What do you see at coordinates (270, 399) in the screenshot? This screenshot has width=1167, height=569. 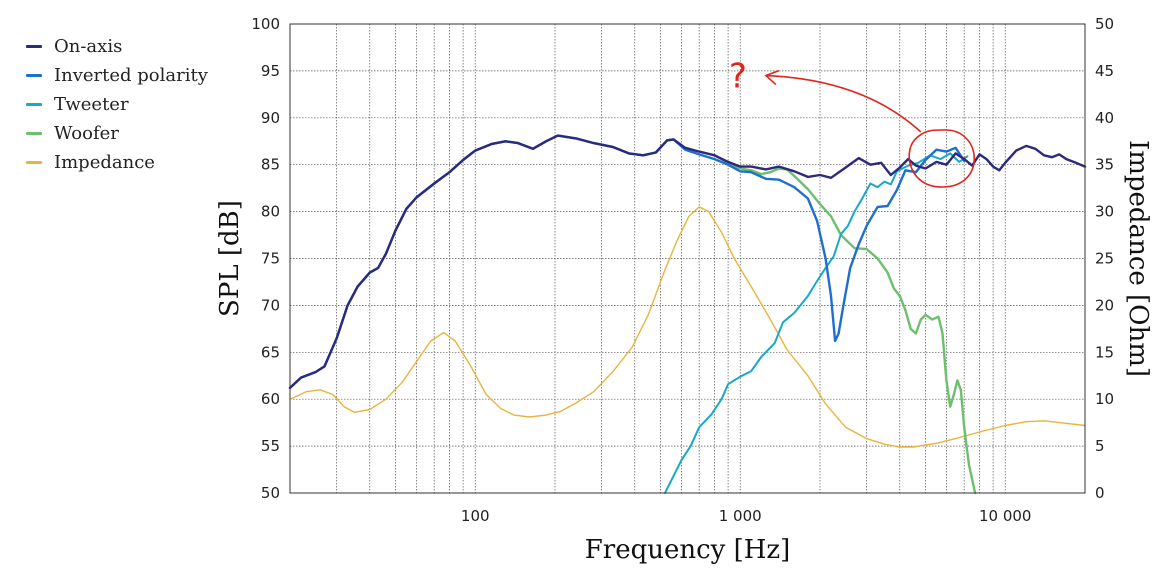 I see `y-tick-label: 60` at bounding box center [270, 399].